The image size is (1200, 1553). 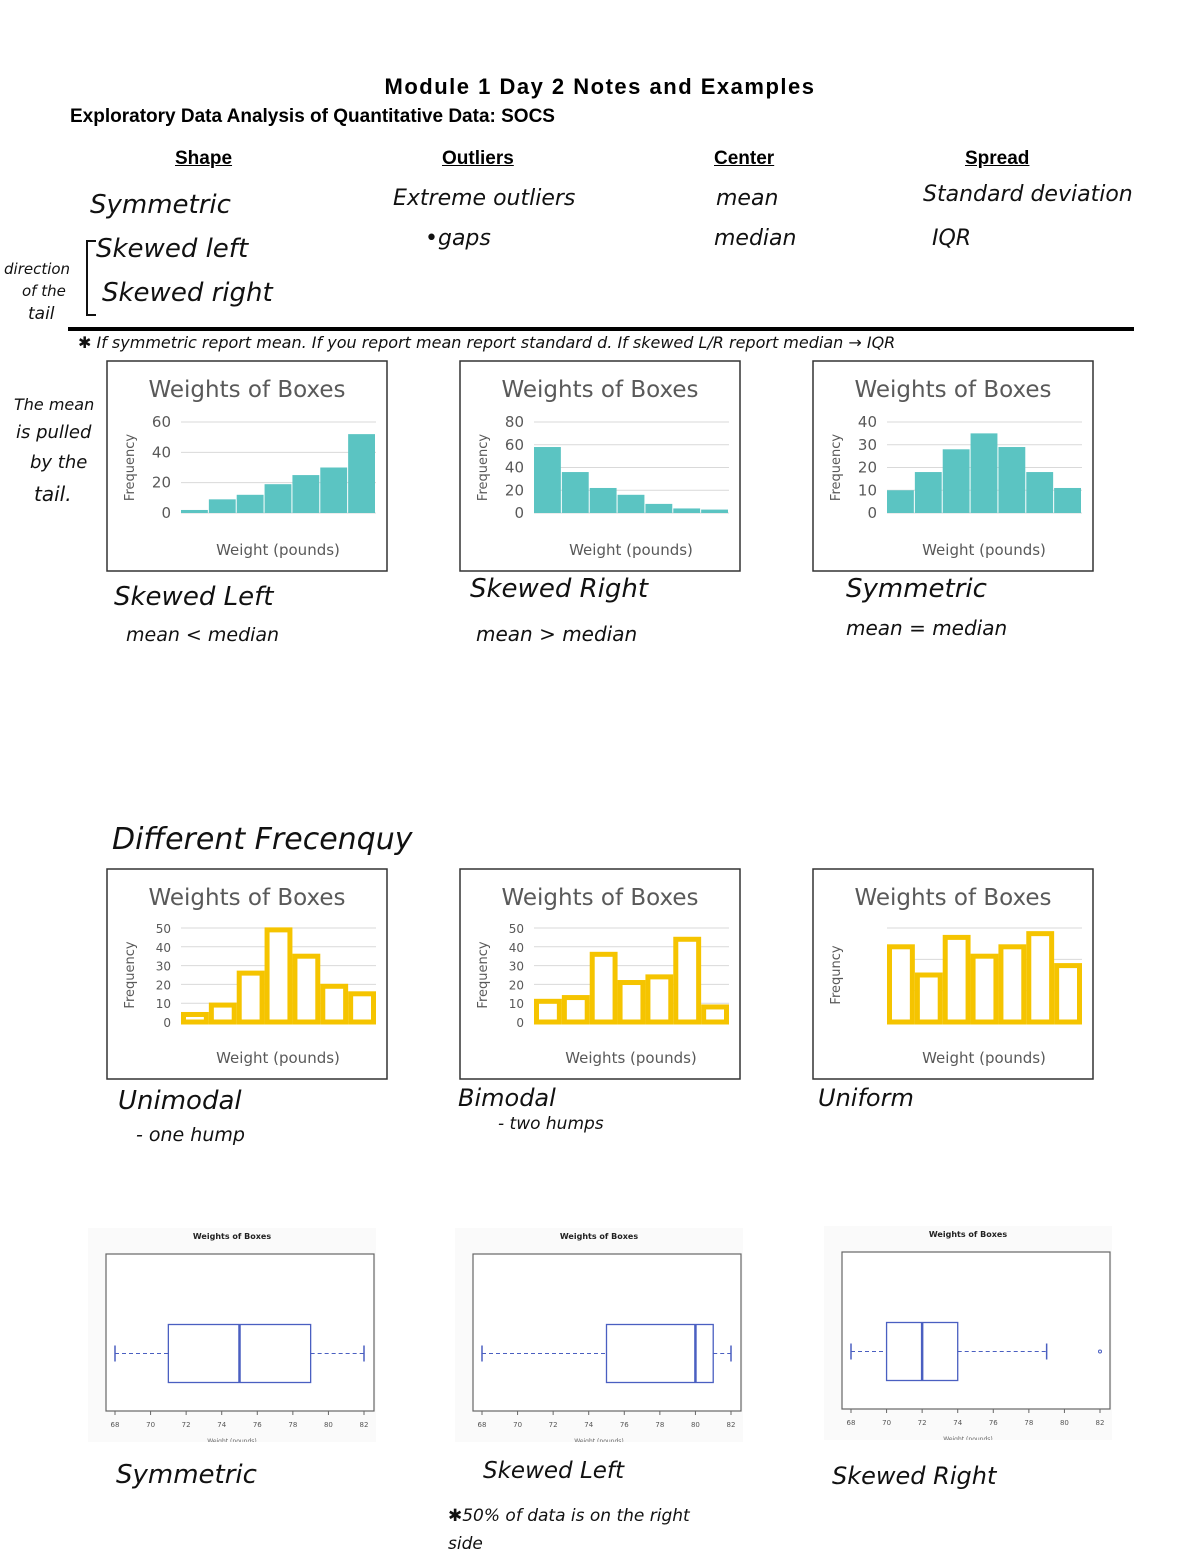 What do you see at coordinates (557, 634) in the screenshot?
I see `caption-note: mean > median` at bounding box center [557, 634].